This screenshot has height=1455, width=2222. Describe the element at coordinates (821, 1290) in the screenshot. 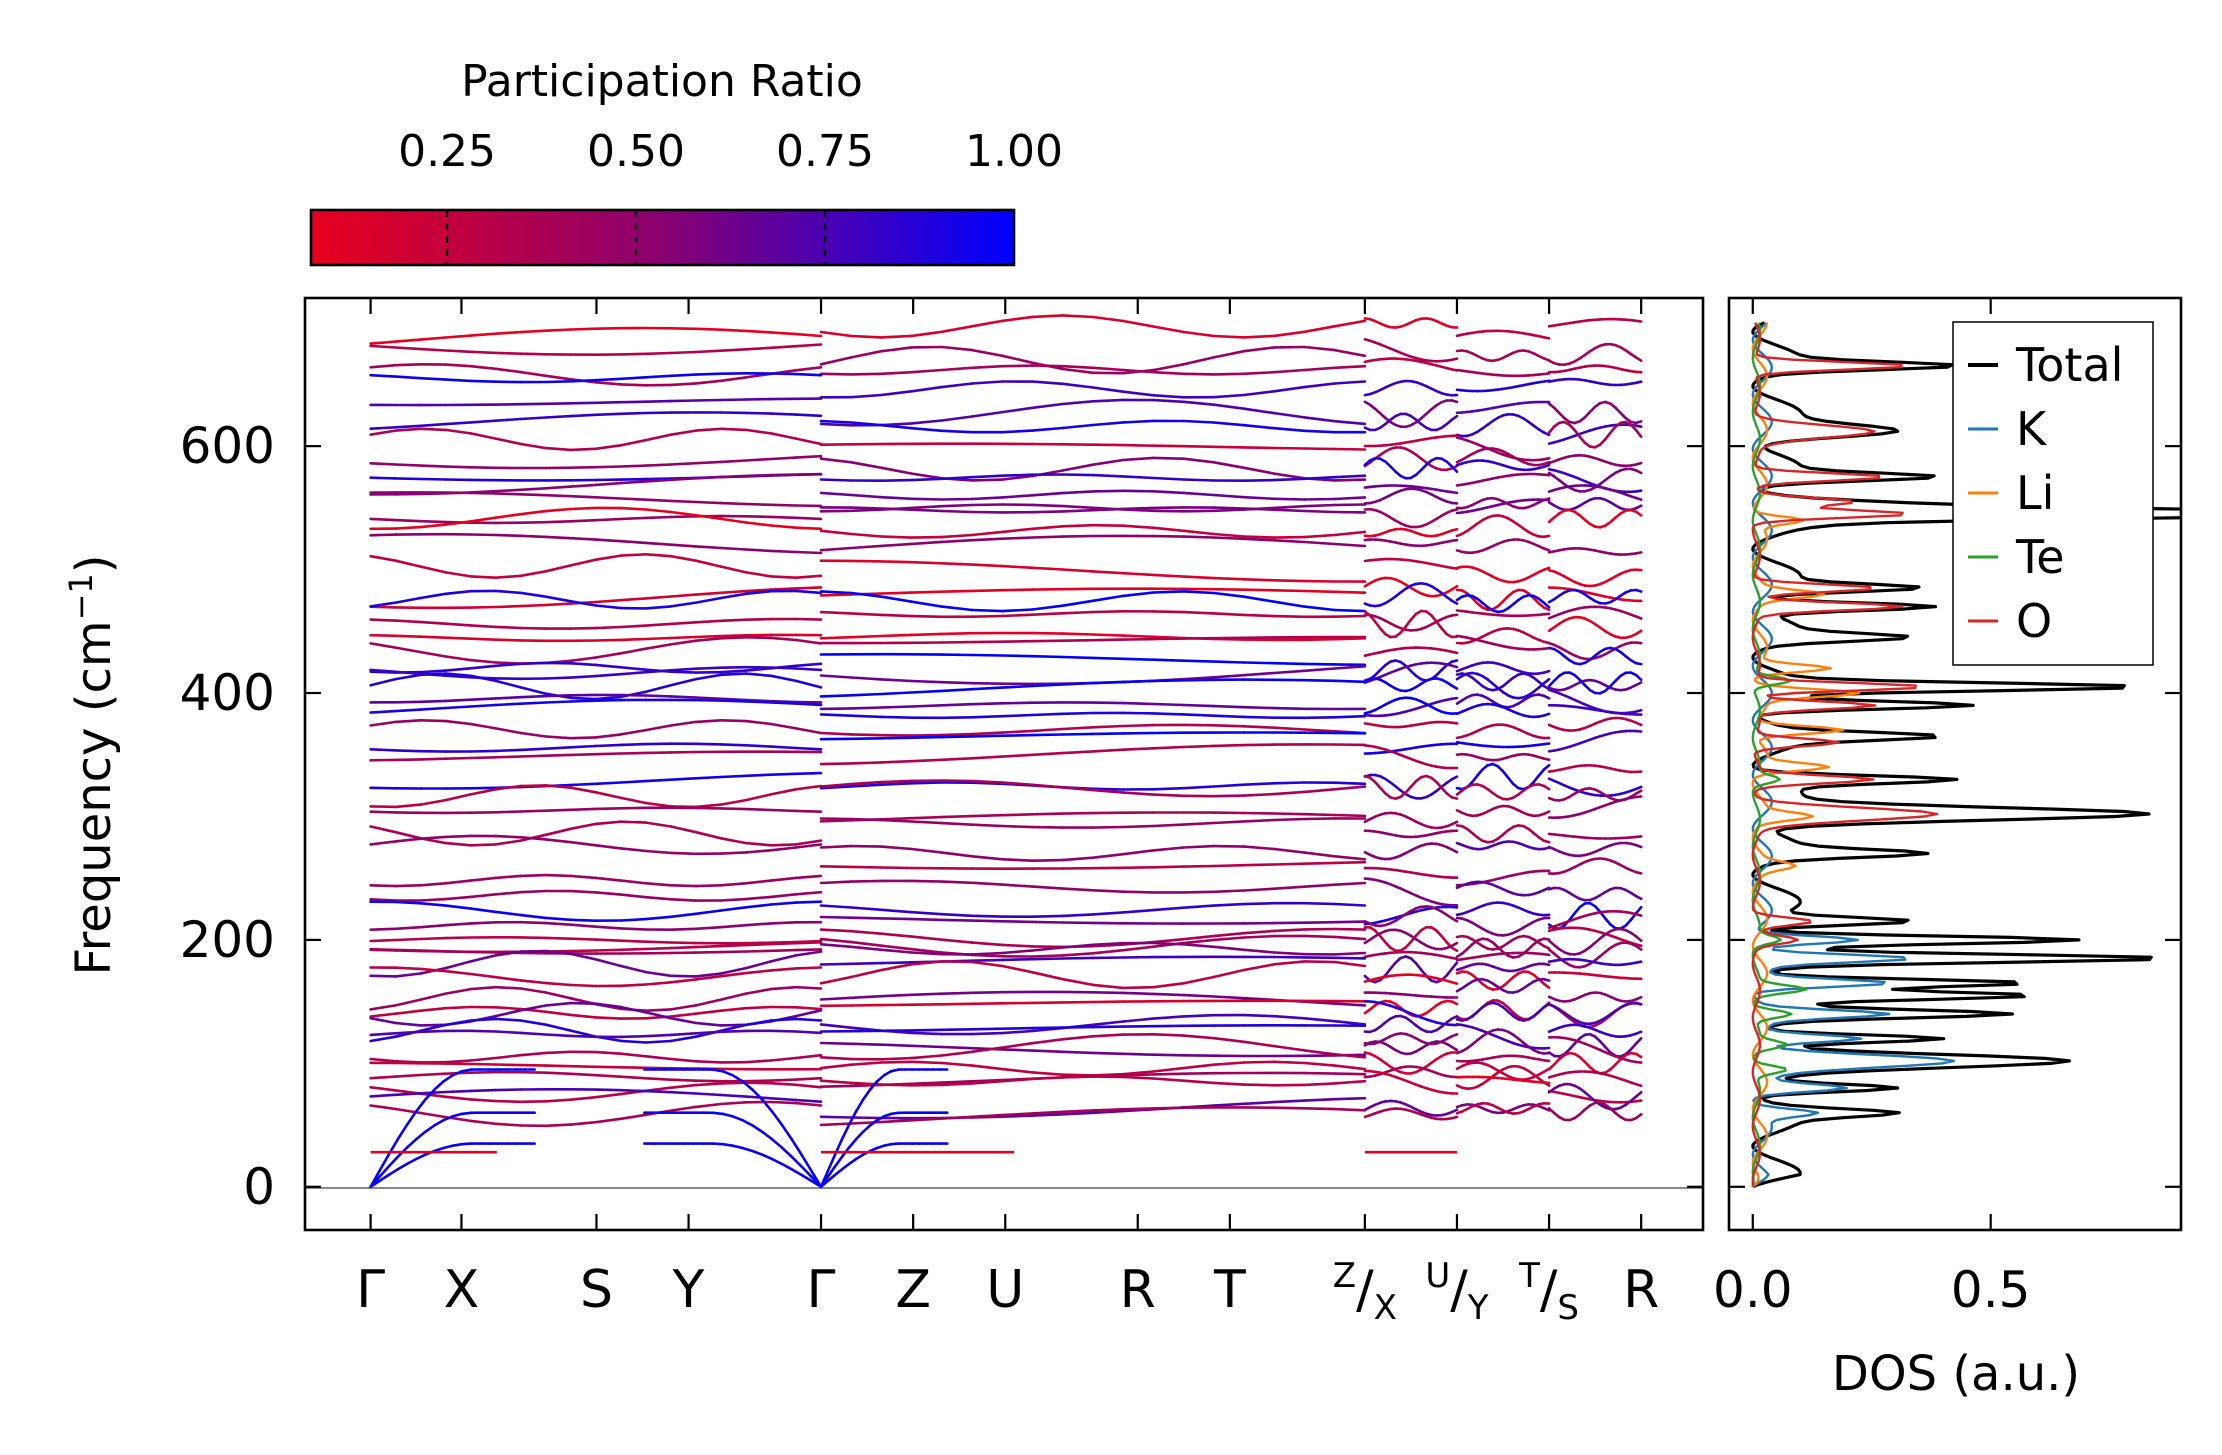

I see `k-point-label: Γ` at that location.